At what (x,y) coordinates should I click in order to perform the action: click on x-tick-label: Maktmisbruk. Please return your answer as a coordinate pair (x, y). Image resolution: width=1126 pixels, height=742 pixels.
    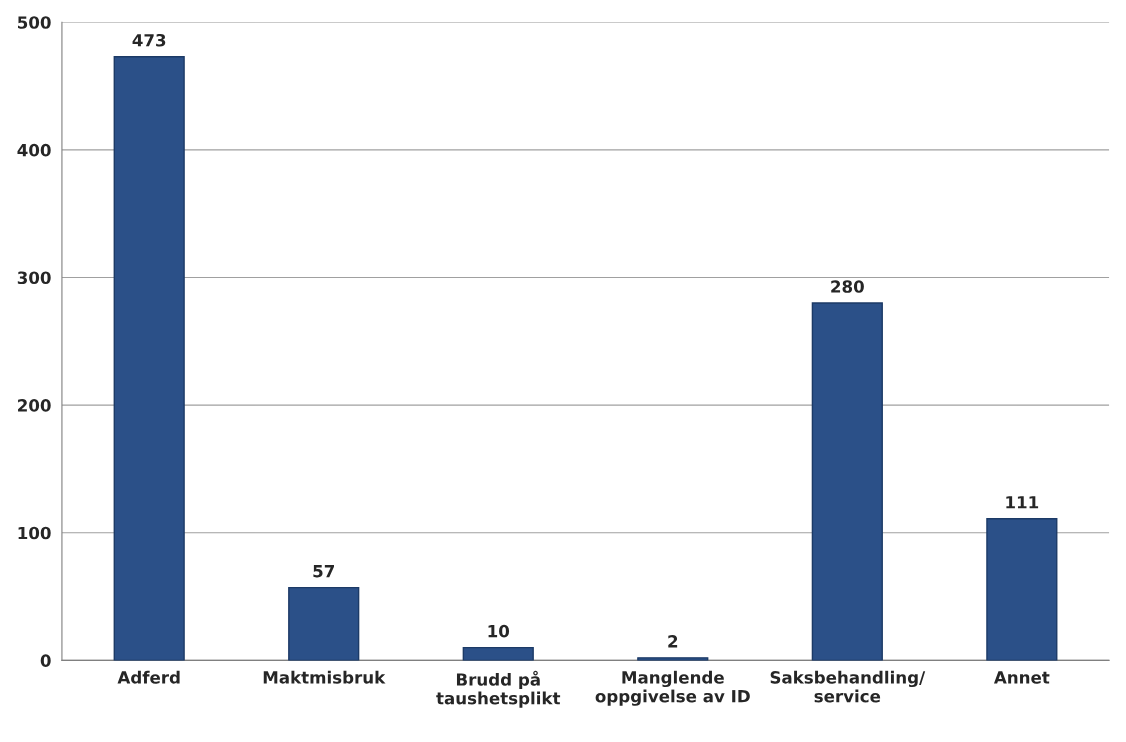
    Looking at the image, I should click on (324, 677).